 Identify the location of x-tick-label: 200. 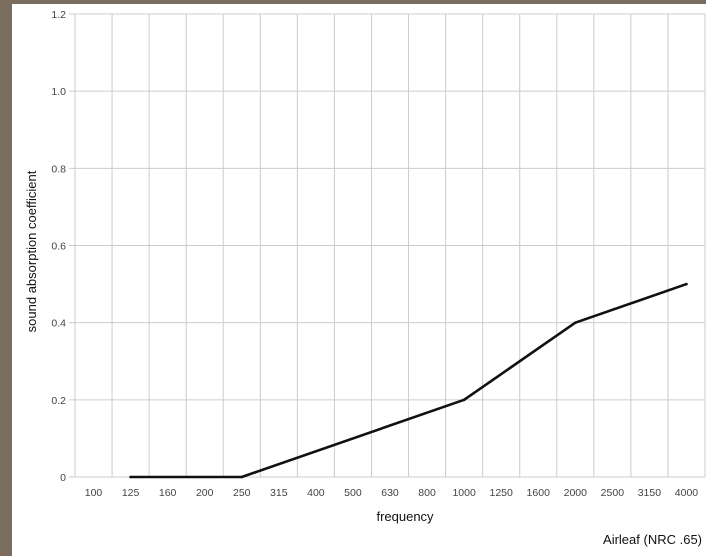
(205, 493).